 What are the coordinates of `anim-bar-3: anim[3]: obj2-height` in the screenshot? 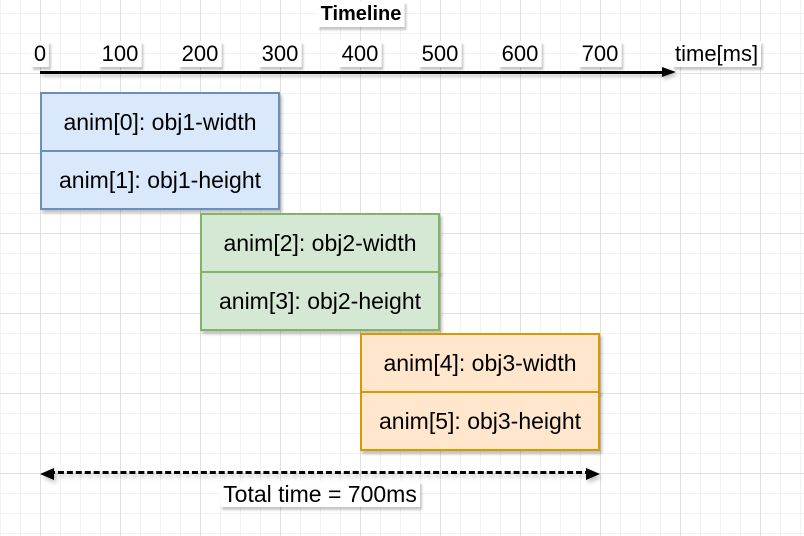 It's located at (320, 301).